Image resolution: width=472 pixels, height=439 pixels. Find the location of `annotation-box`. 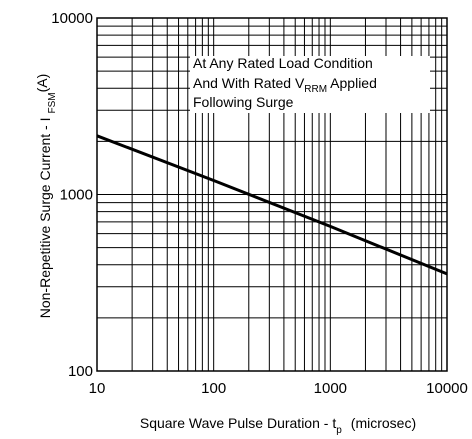

annotation-box is located at coordinates (310, 84).